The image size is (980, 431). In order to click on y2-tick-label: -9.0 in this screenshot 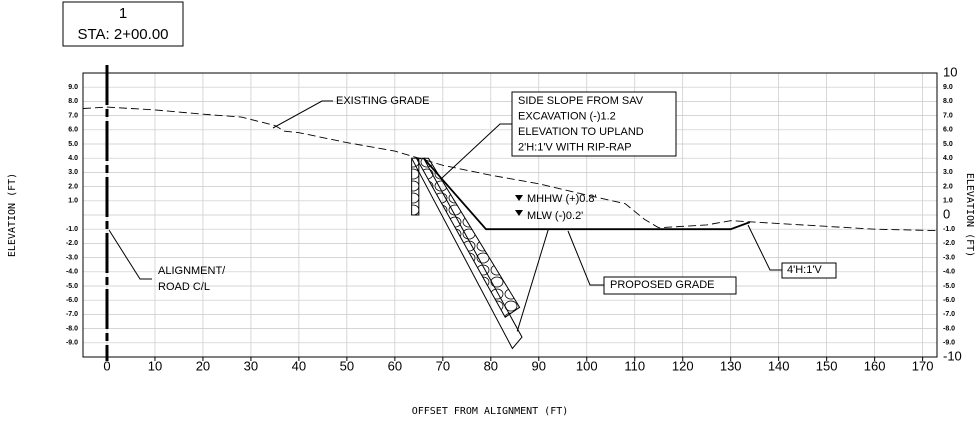, I will do `click(949, 343)`.